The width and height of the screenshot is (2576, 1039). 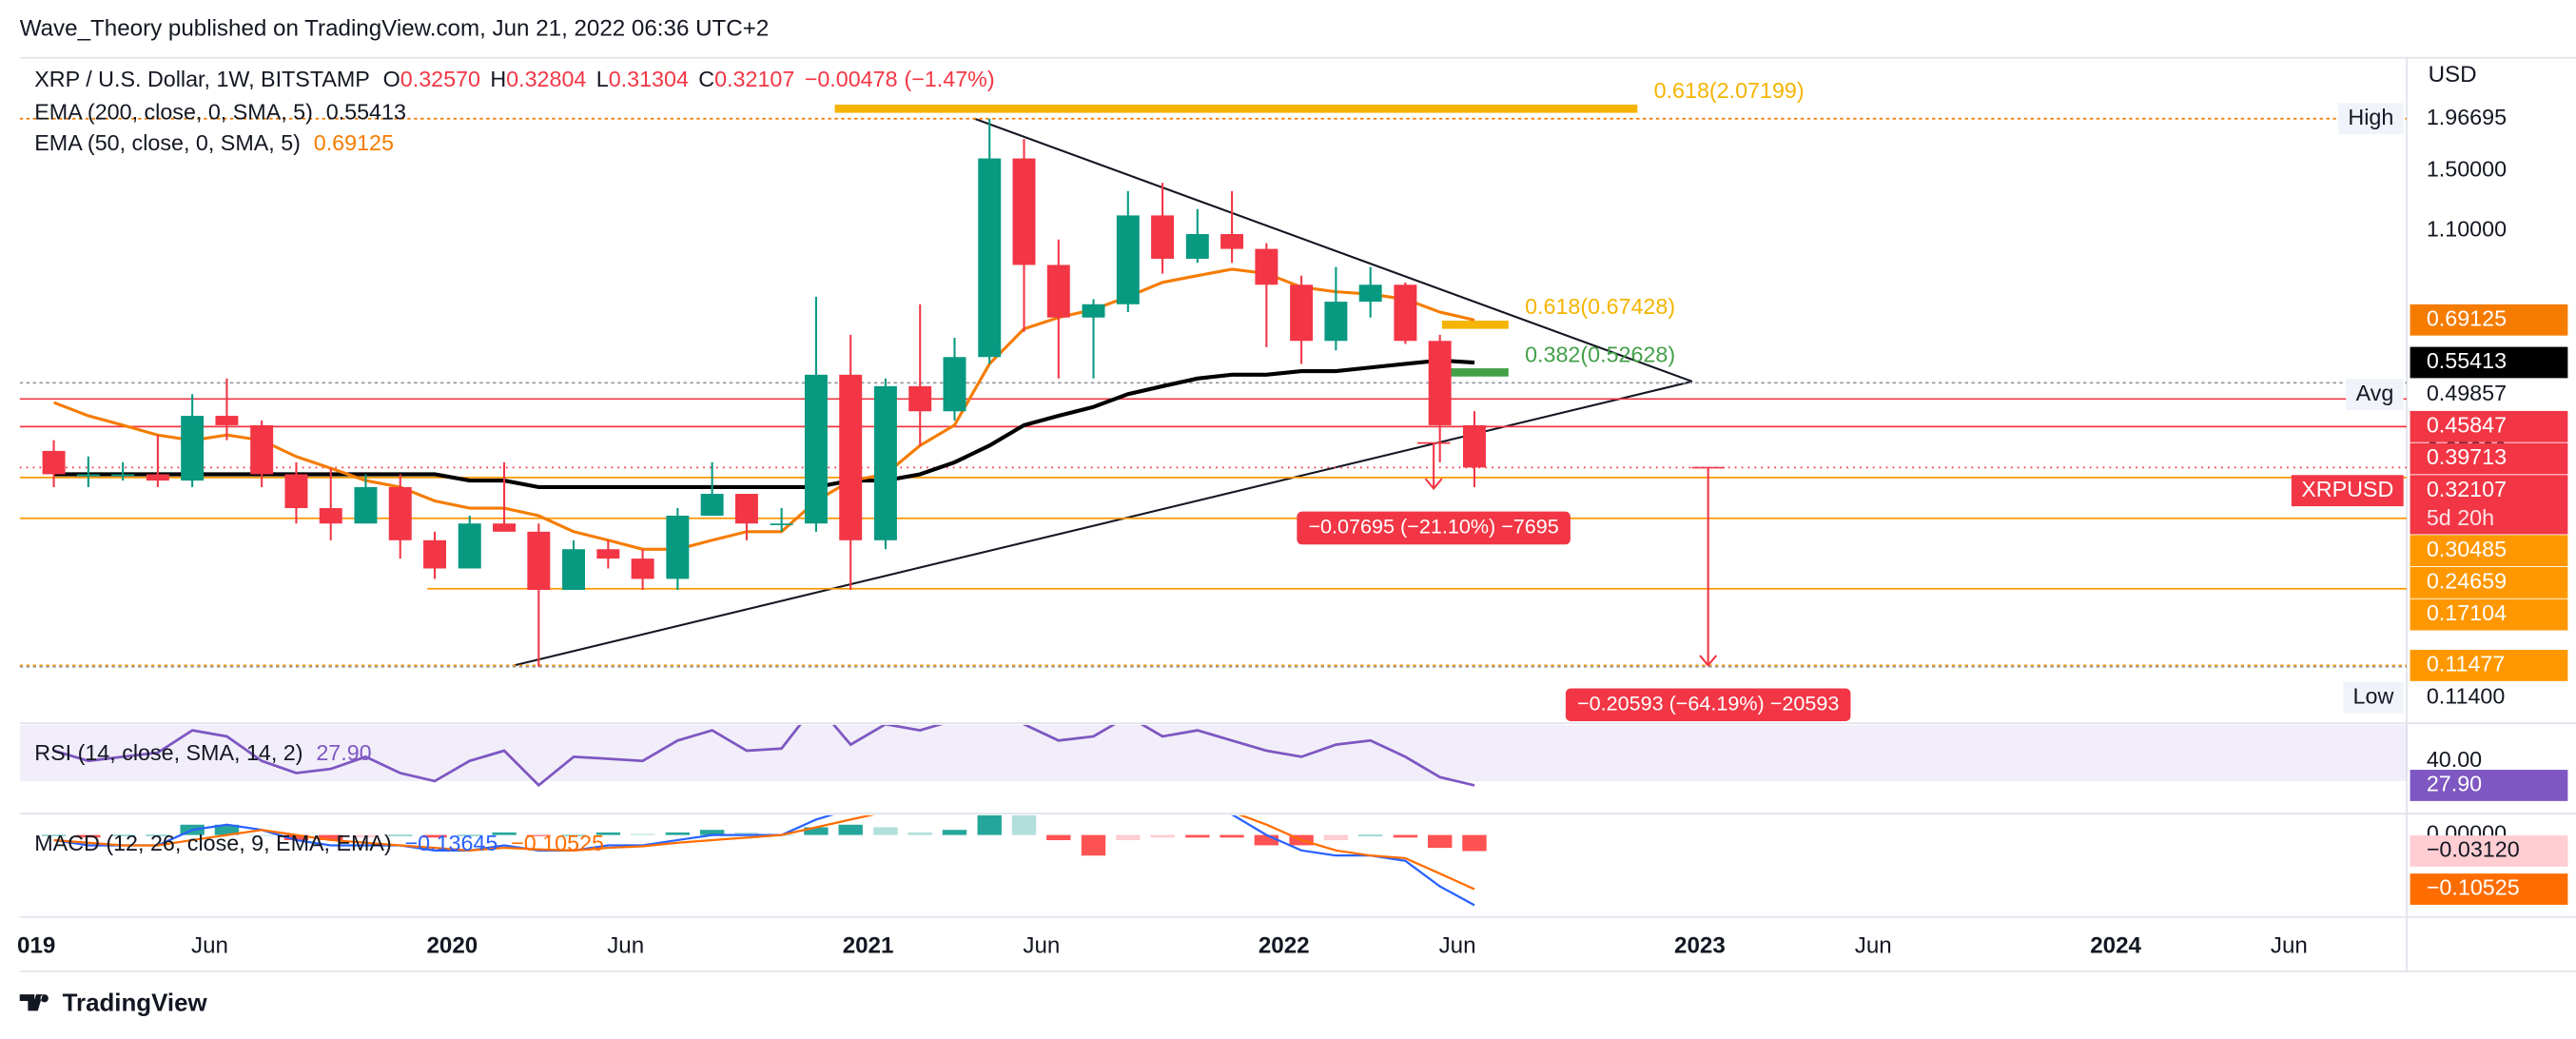 I want to click on price-label: 0.30485, so click(x=2467, y=549).